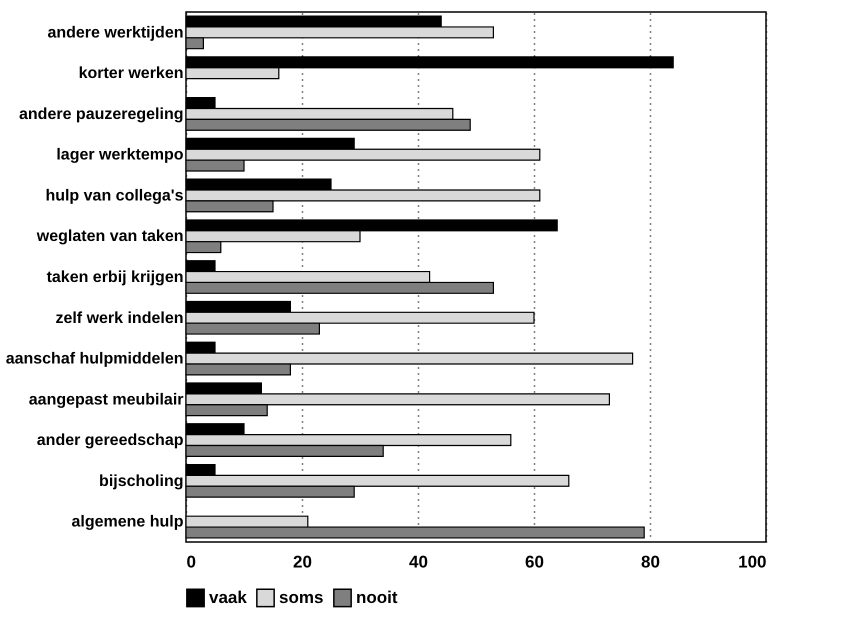 Image resolution: width=863 pixels, height=640 pixels. What do you see at coordinates (106, 399) in the screenshot?
I see `y-tick-label: aangepast meubilair` at bounding box center [106, 399].